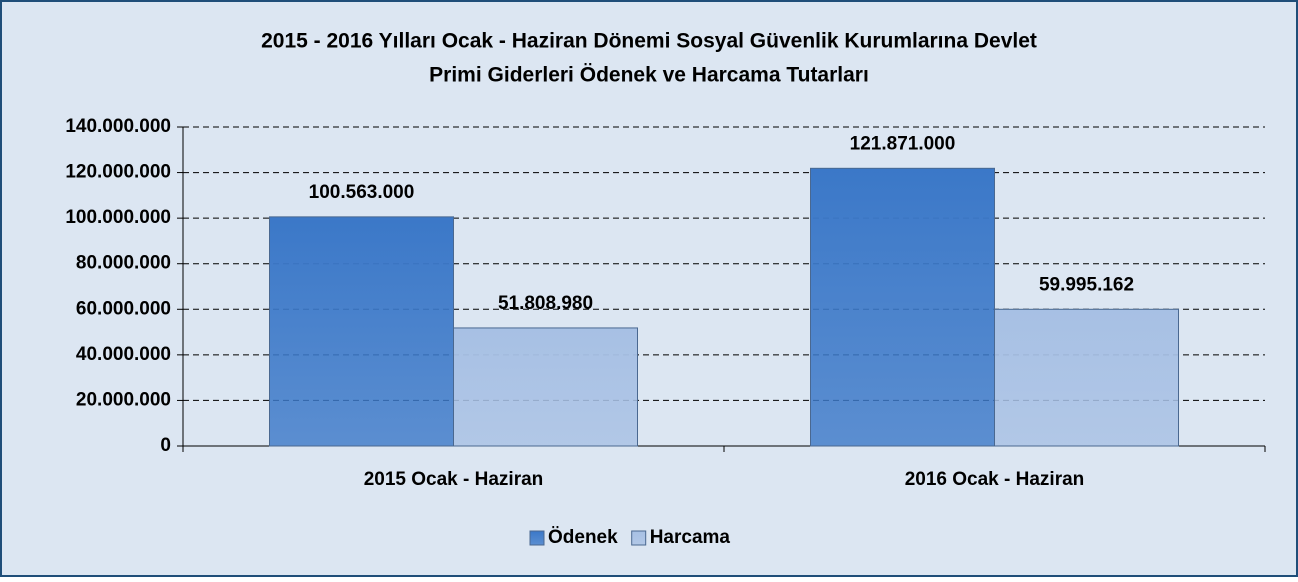  What do you see at coordinates (118, 126) in the screenshot?
I see `y-tick-label: 140.000.000` at bounding box center [118, 126].